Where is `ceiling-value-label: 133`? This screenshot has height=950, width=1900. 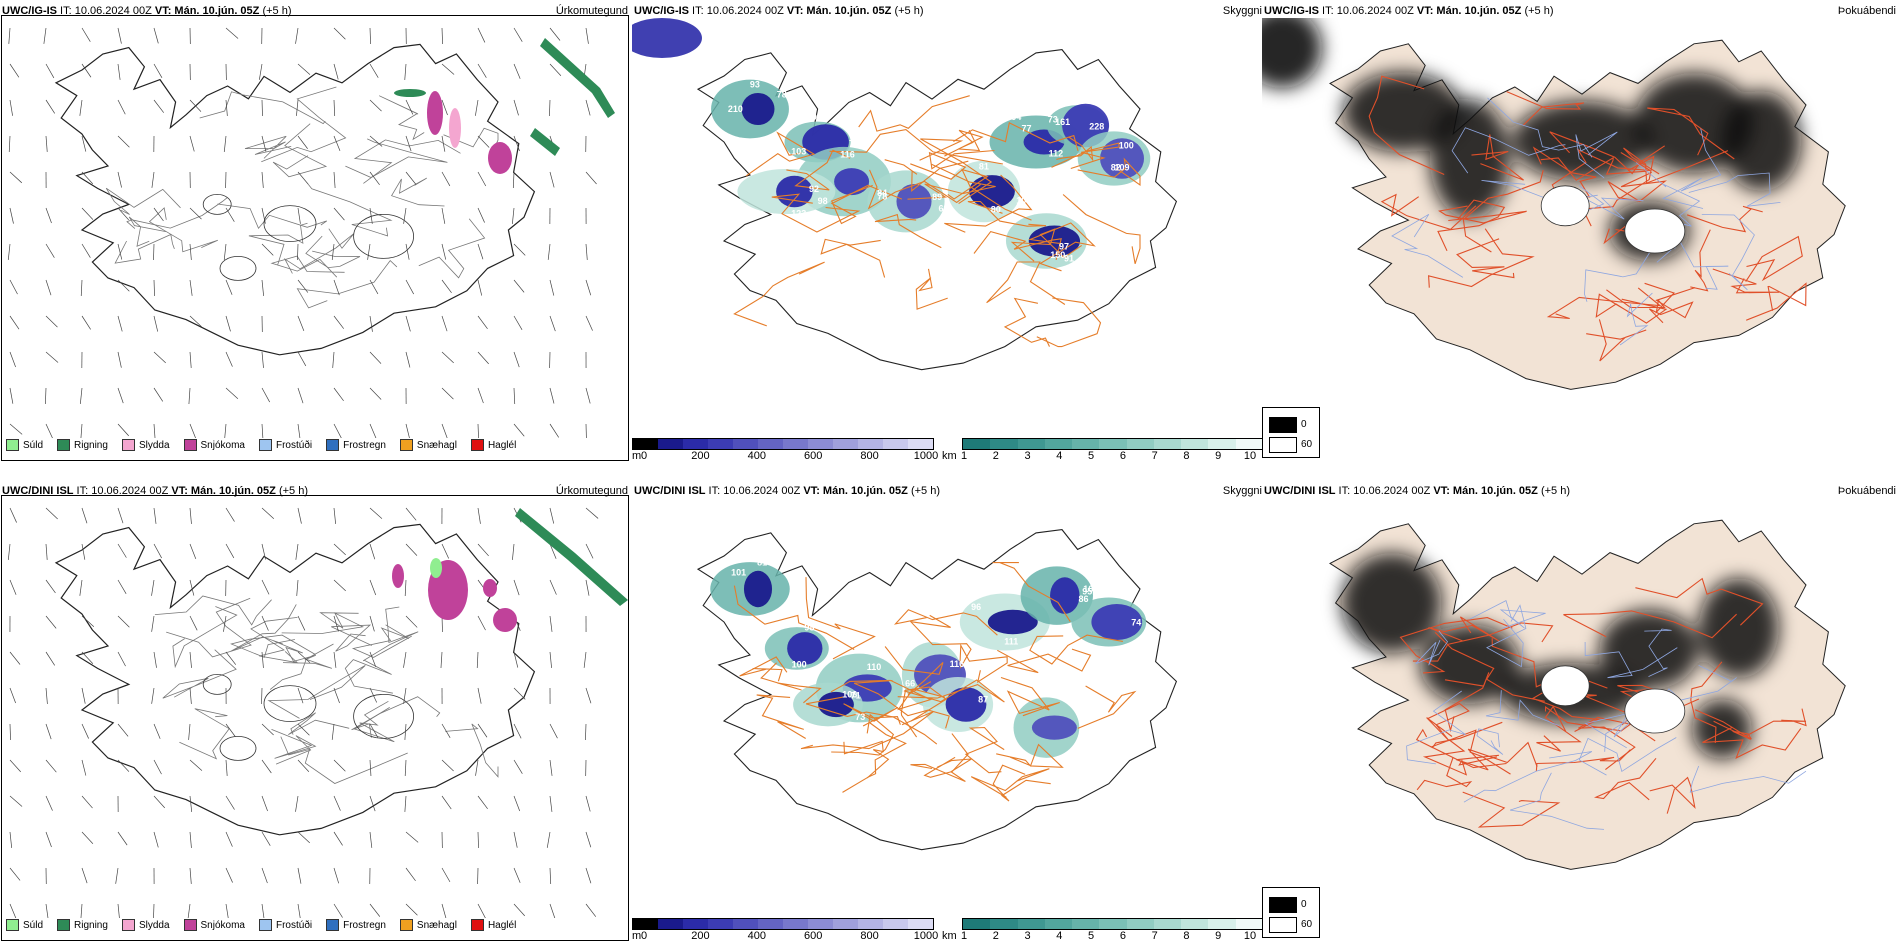 ceiling-value-label: 133 is located at coordinates (856, 138).